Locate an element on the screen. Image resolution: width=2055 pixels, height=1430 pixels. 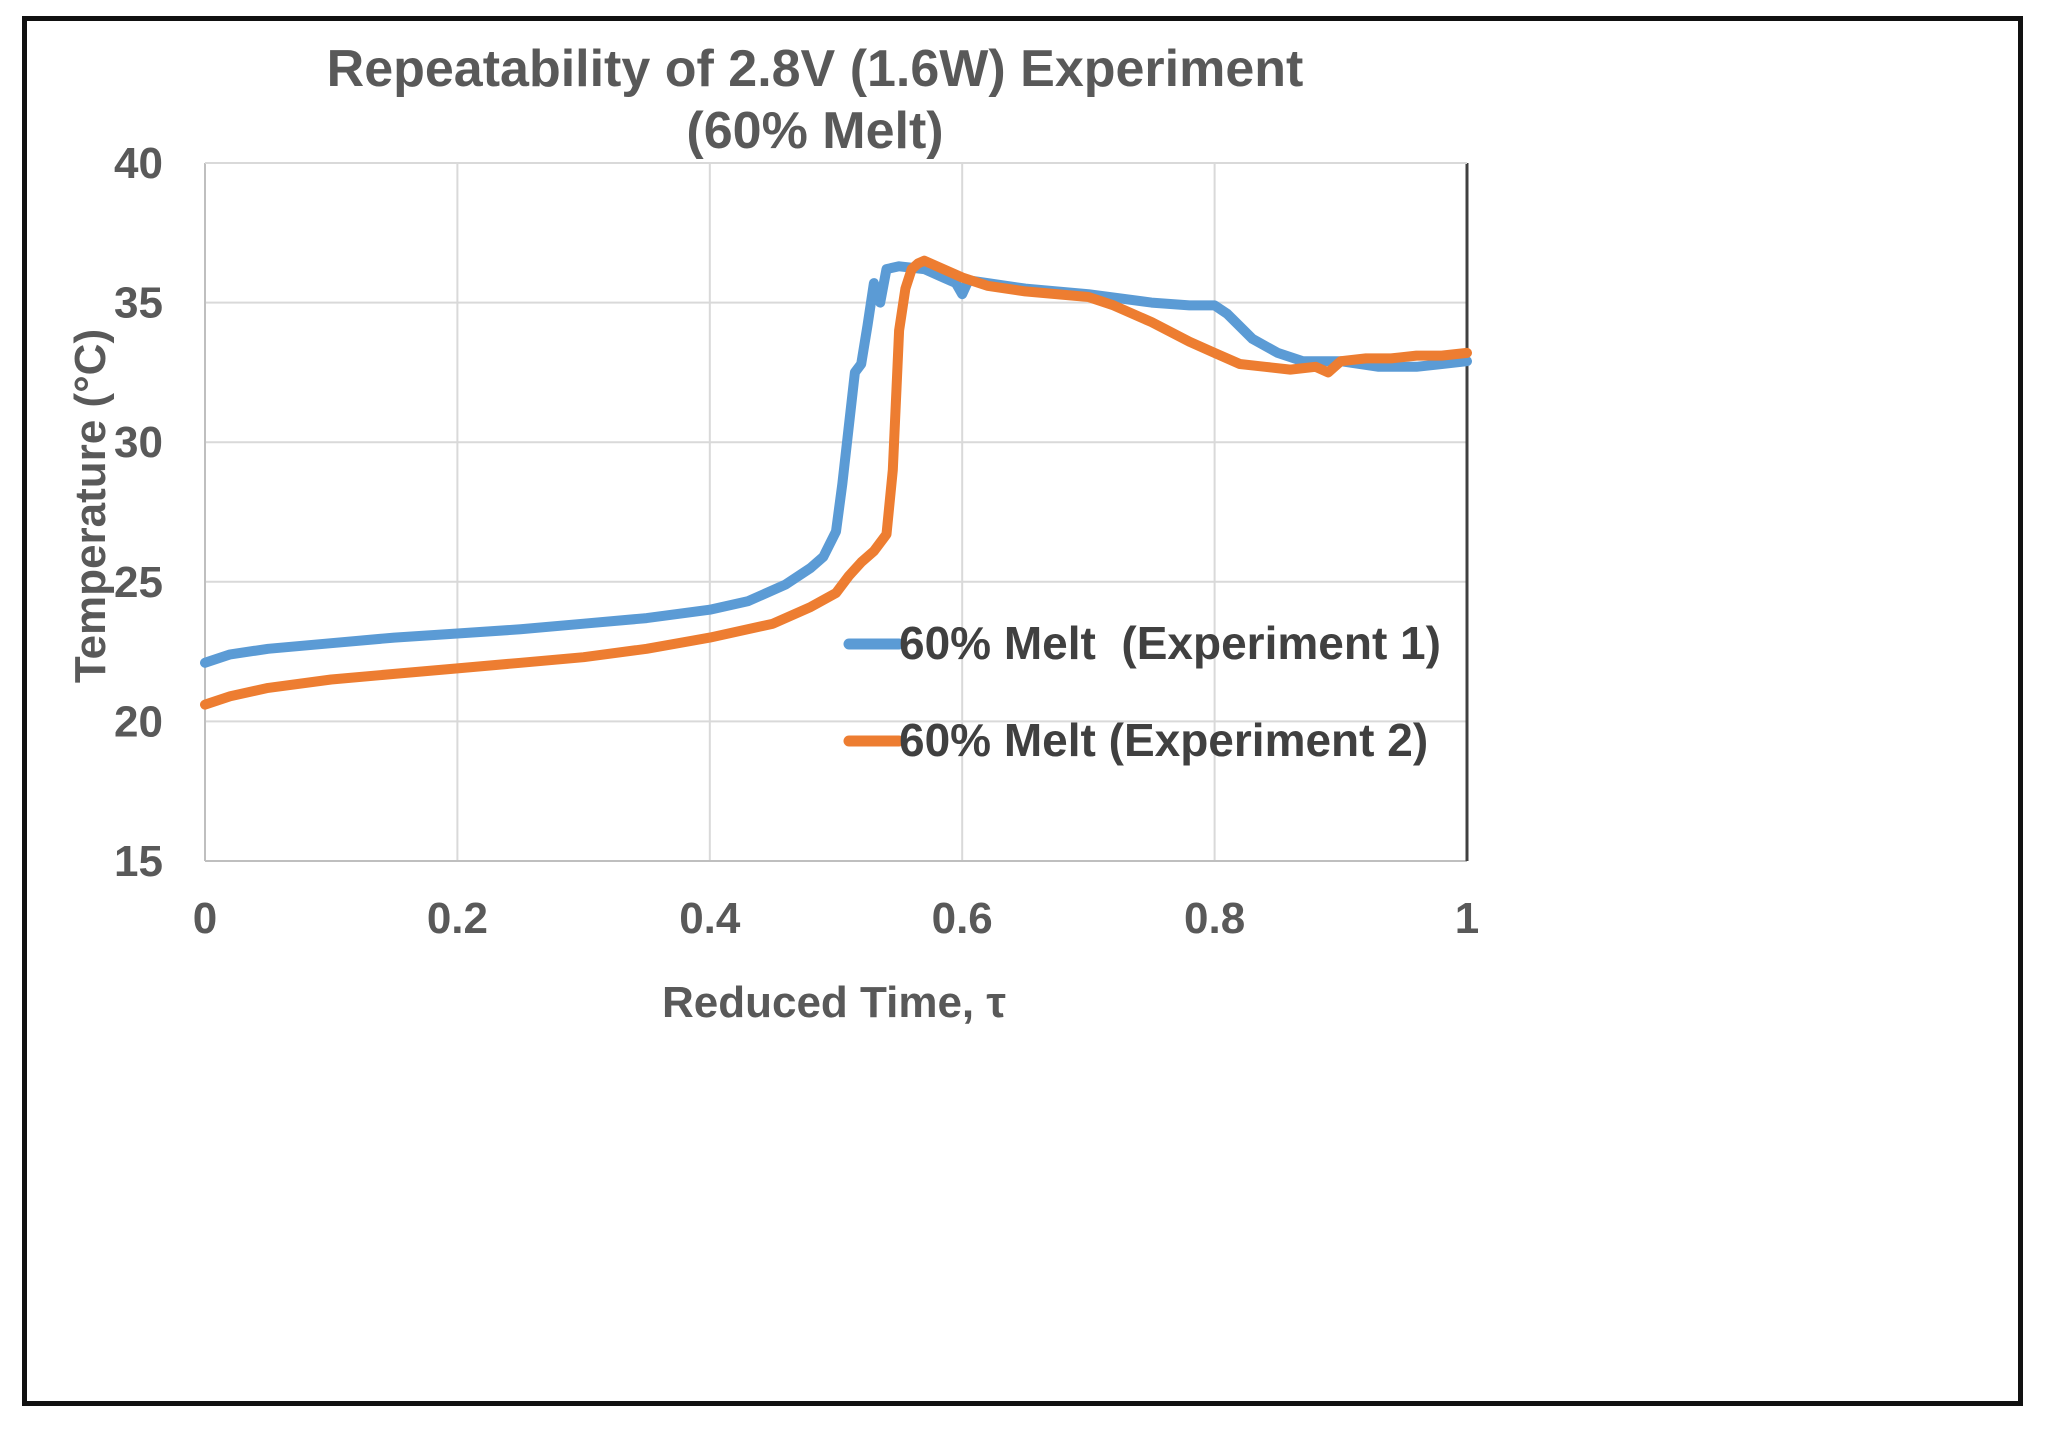
x-tick-label: 0 is located at coordinates (205, 918).